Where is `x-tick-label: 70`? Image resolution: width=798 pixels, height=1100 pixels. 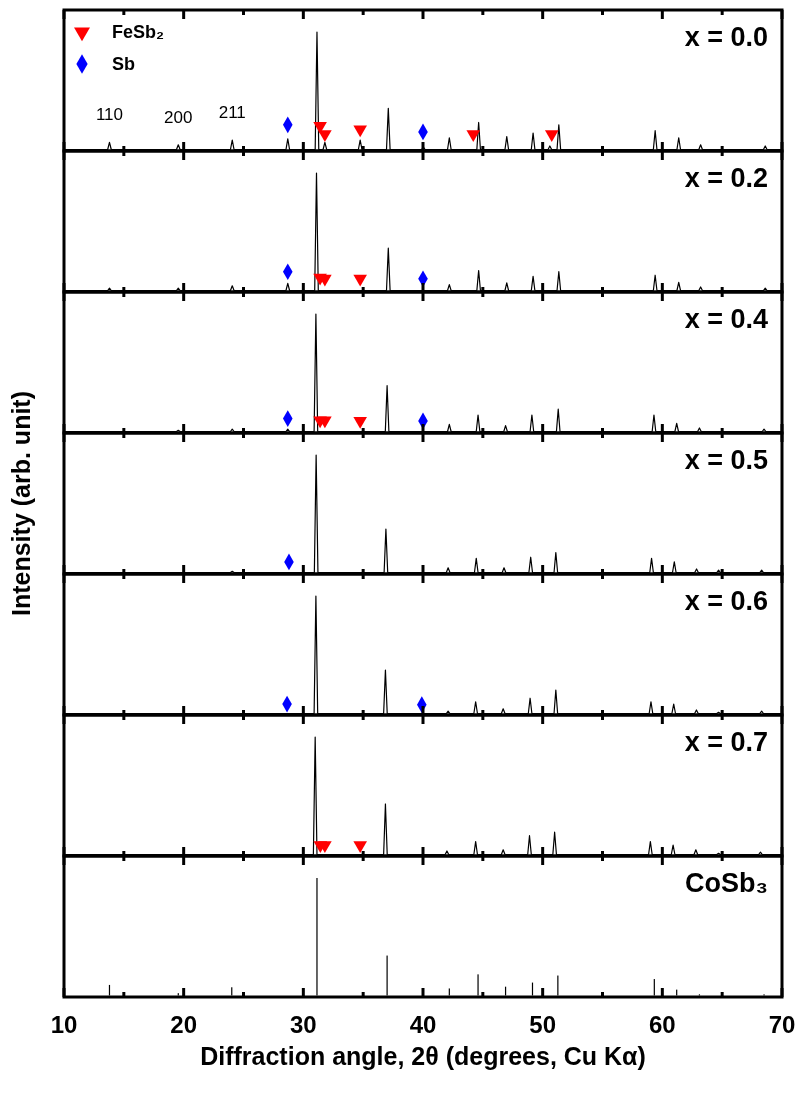
x-tick-label: 70 is located at coordinates (782, 1024).